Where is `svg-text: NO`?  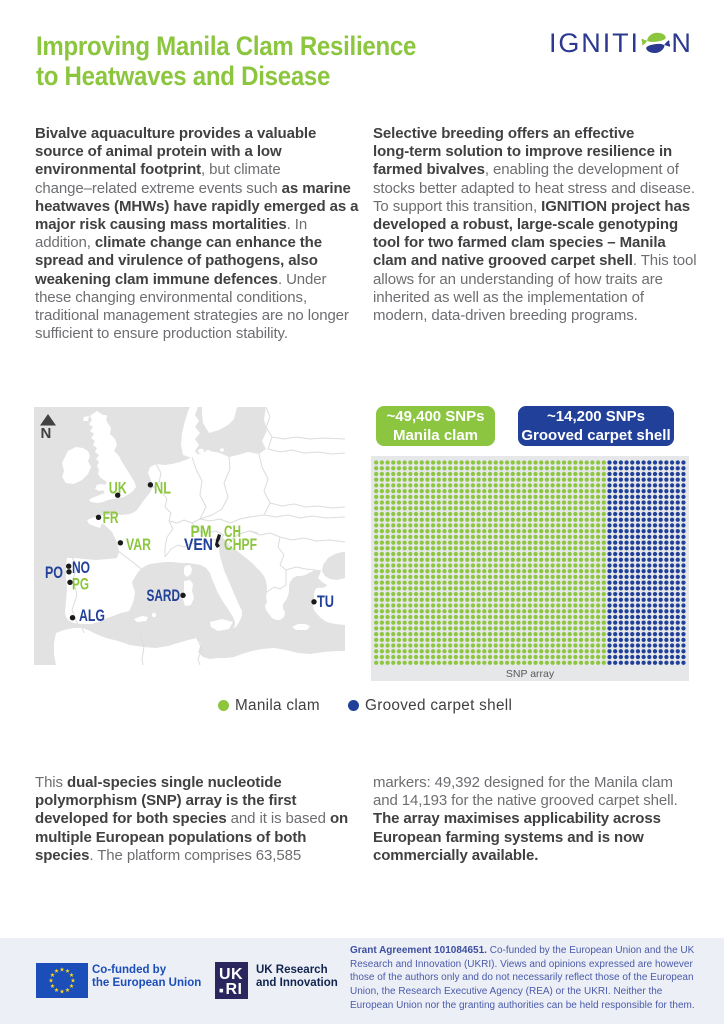
svg-text: NO is located at coordinates (81, 568).